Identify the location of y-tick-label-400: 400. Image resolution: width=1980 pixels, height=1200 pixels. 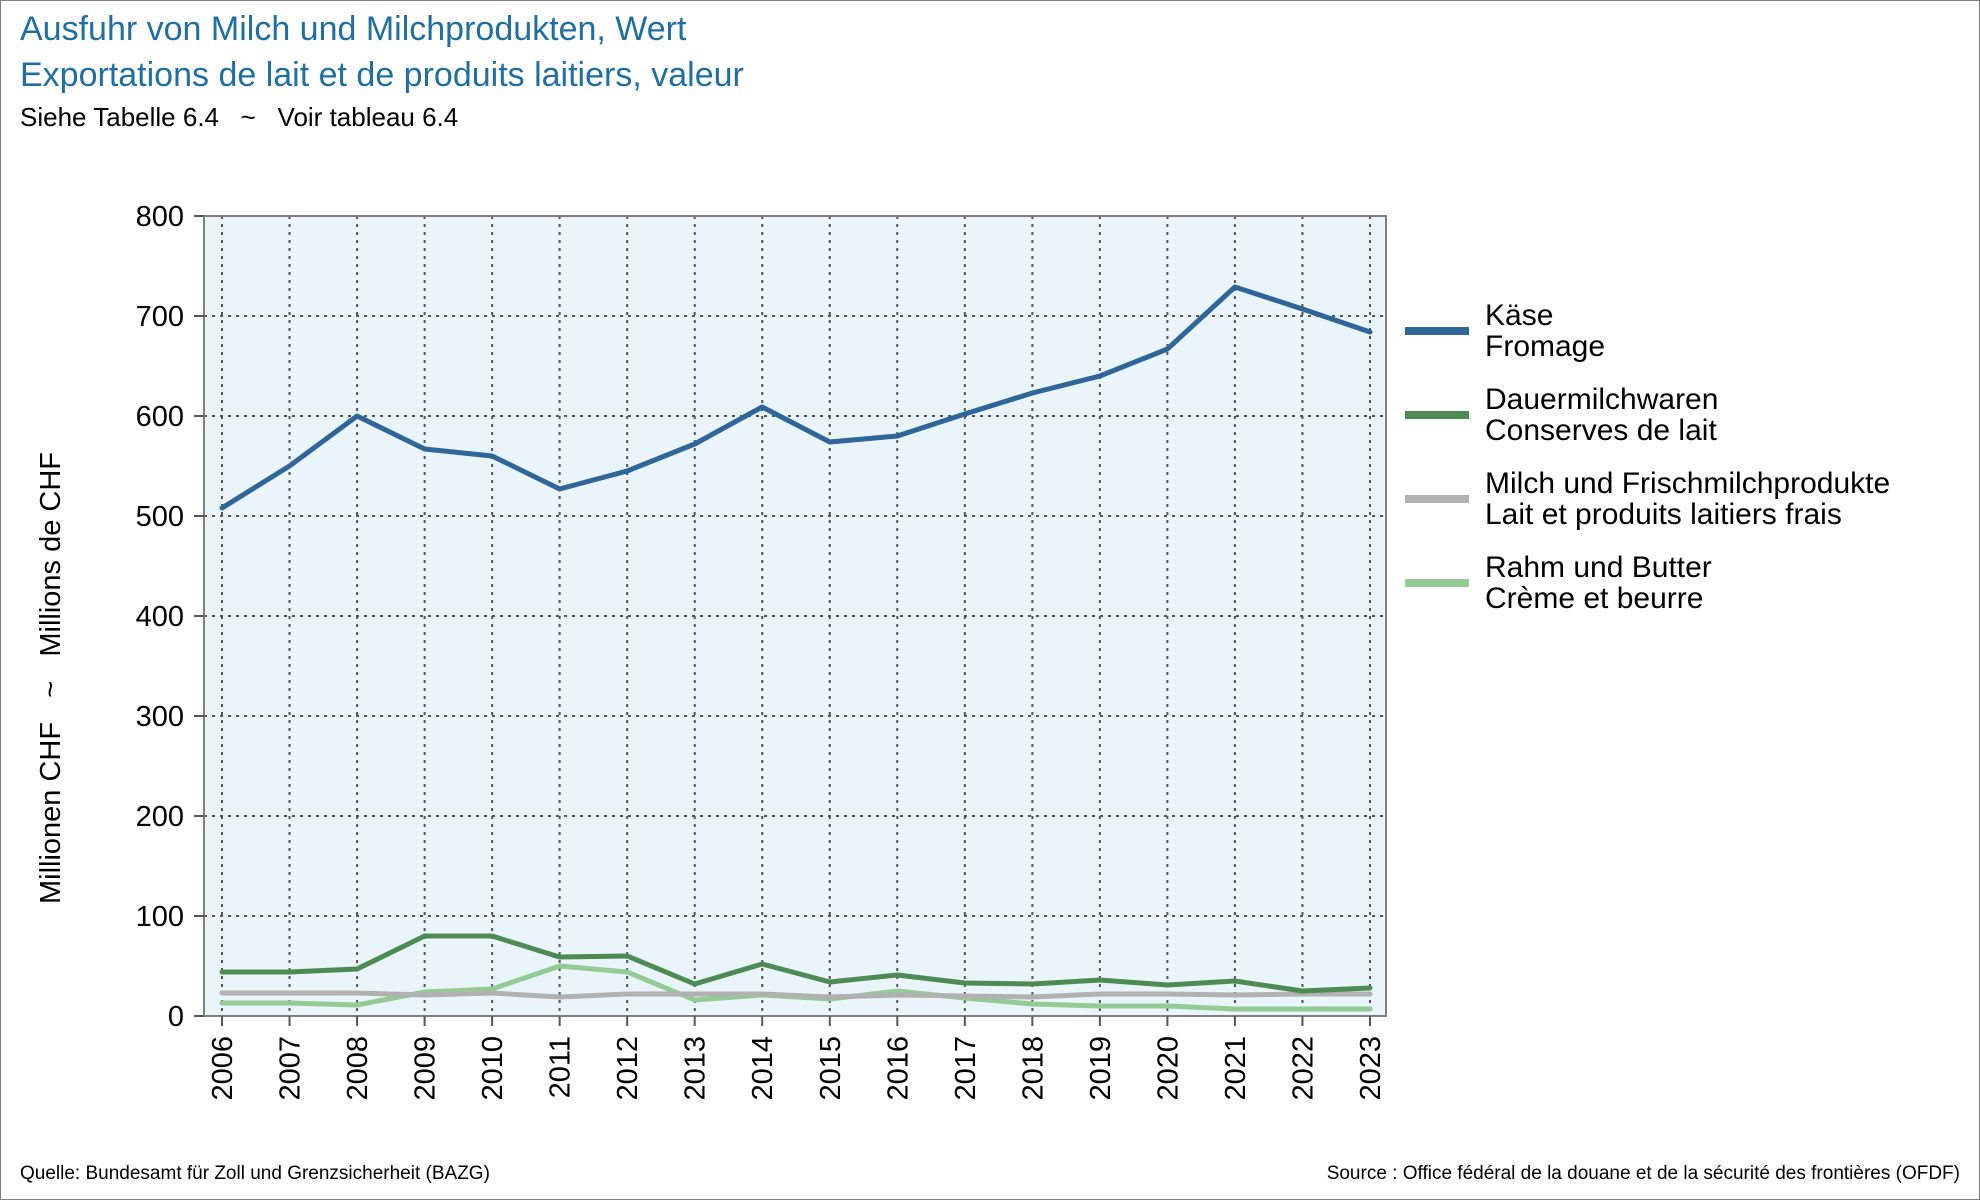
(160, 617).